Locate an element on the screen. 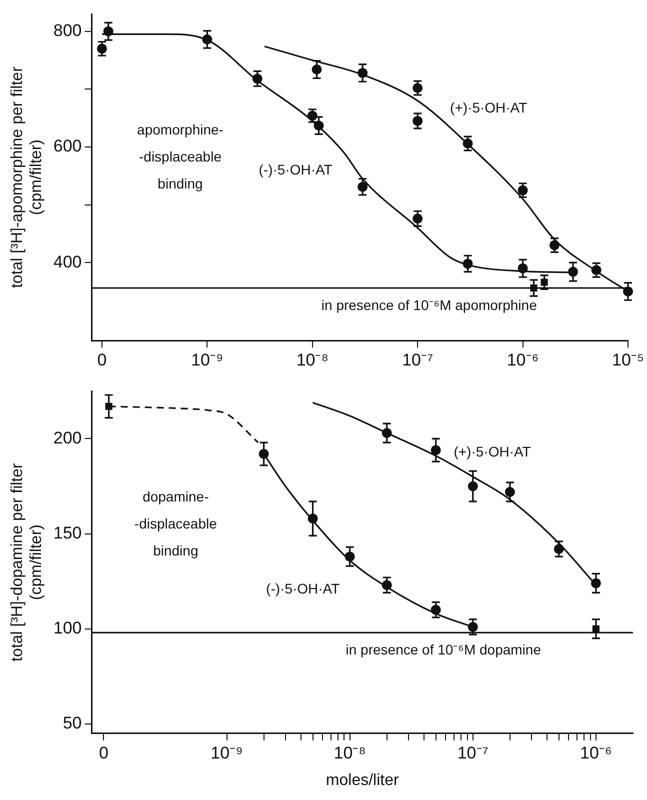 This screenshot has height=800, width=647. y-axis-title: total [³H]-dopamine per filter (cpm/filter) is located at coordinates (27, 562).